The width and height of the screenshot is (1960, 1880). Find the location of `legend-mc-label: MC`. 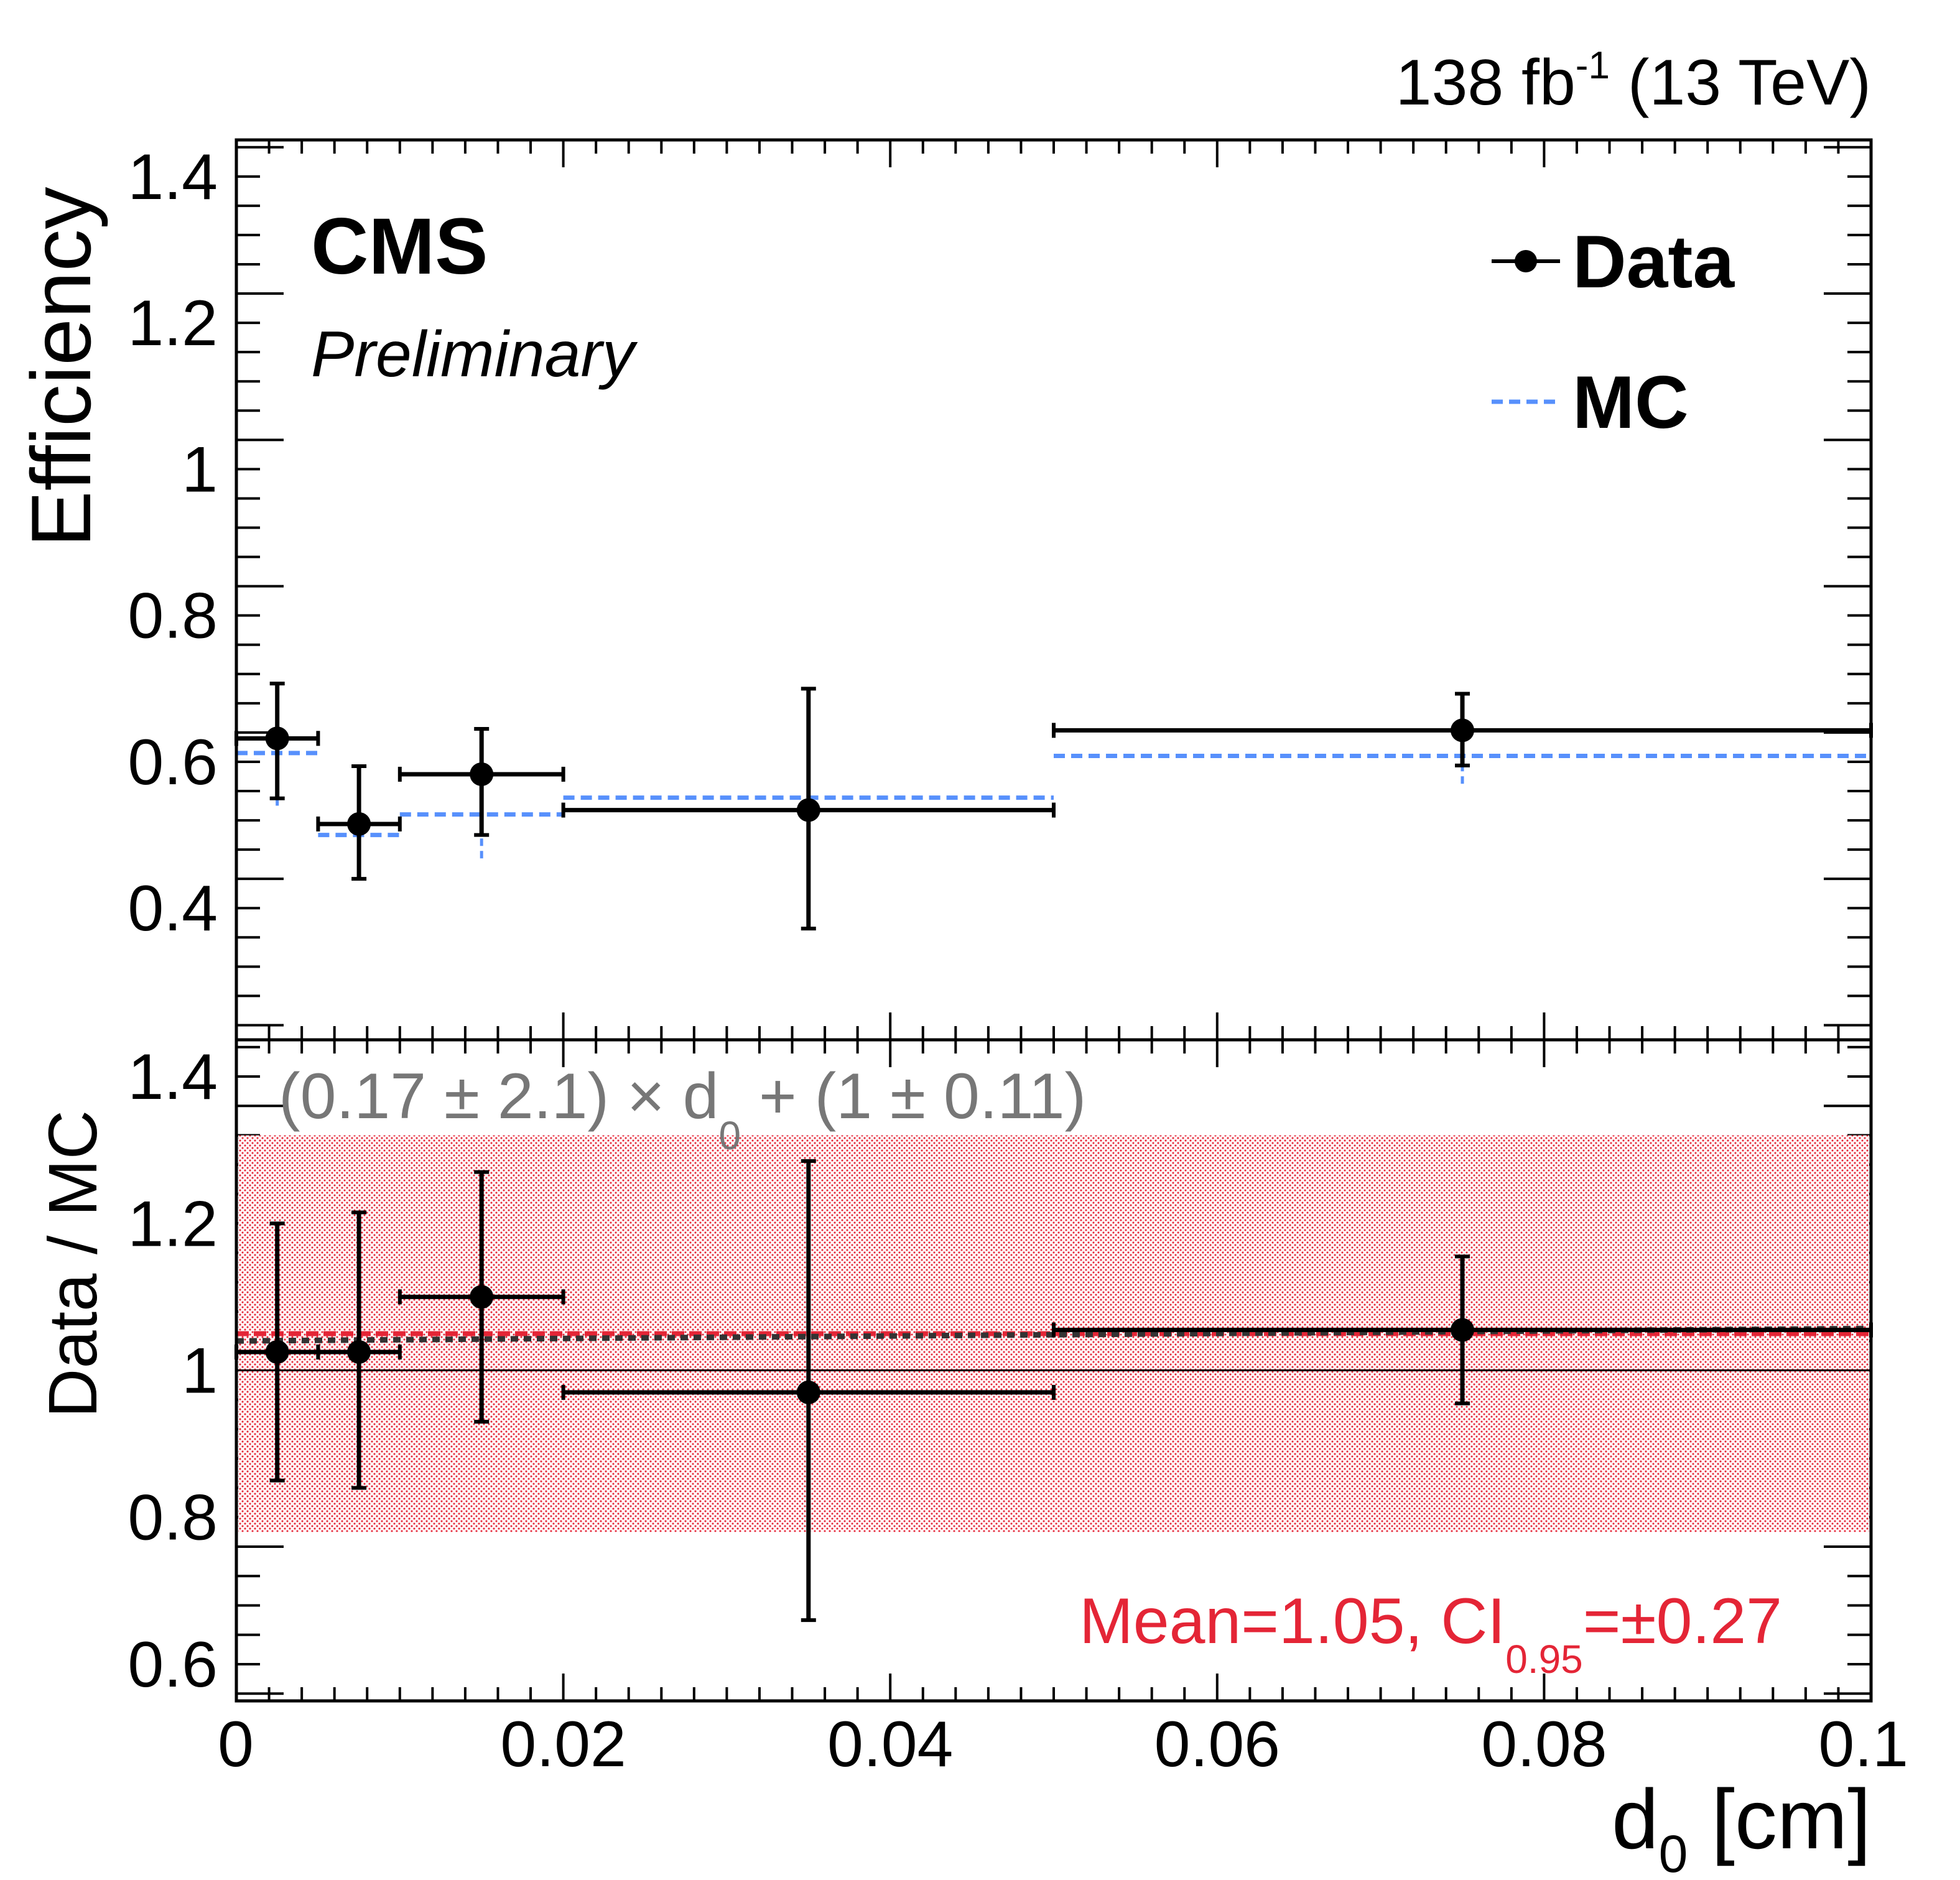

legend-mc-label: MC is located at coordinates (1630, 403).